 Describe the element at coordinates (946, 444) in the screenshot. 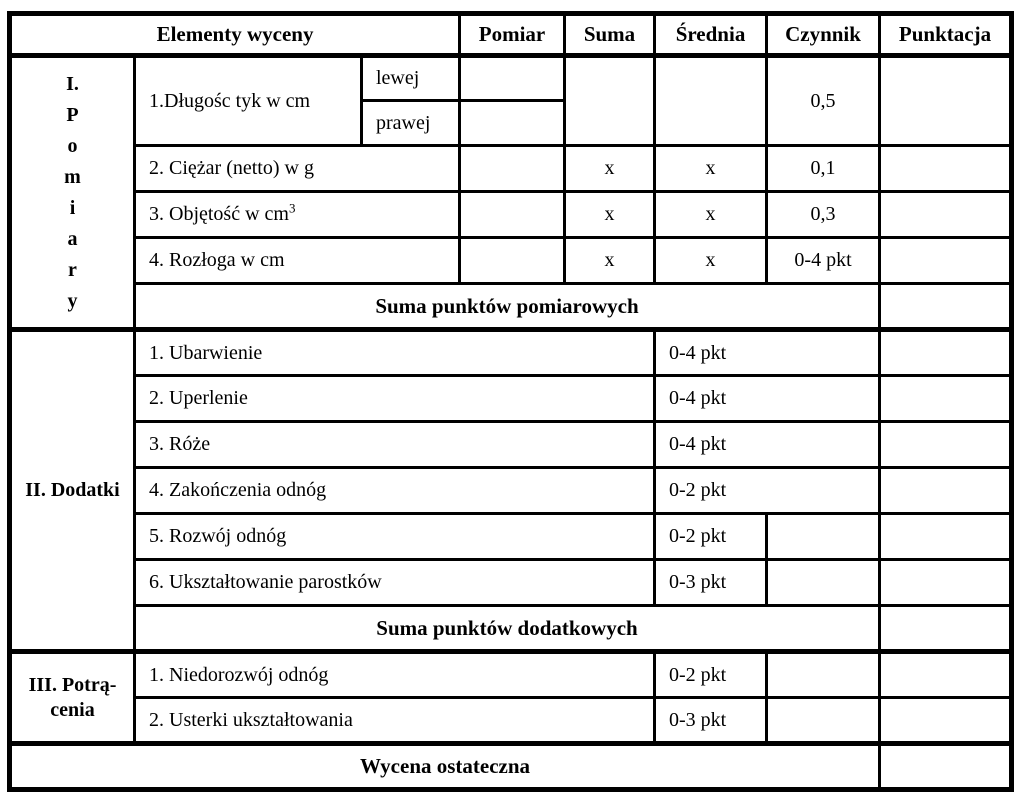

I see `punktacja-cell-roze` at that location.